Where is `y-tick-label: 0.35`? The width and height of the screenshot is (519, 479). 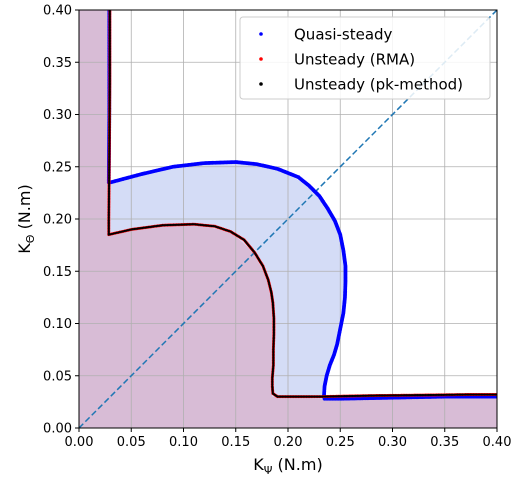 y-tick-label: 0.35 is located at coordinates (57, 63).